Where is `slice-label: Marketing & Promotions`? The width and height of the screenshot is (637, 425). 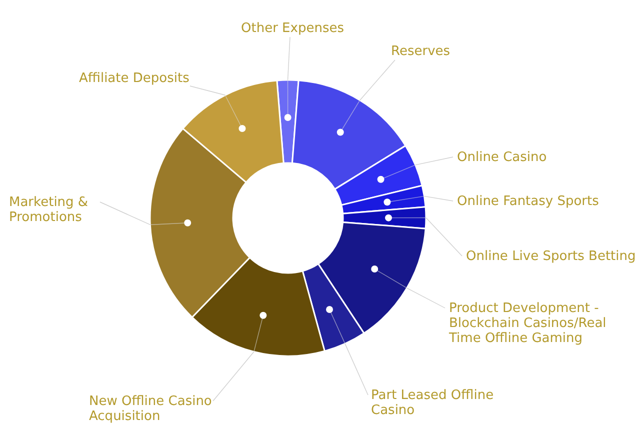 slice-label: Marketing & Promotions is located at coordinates (48, 210).